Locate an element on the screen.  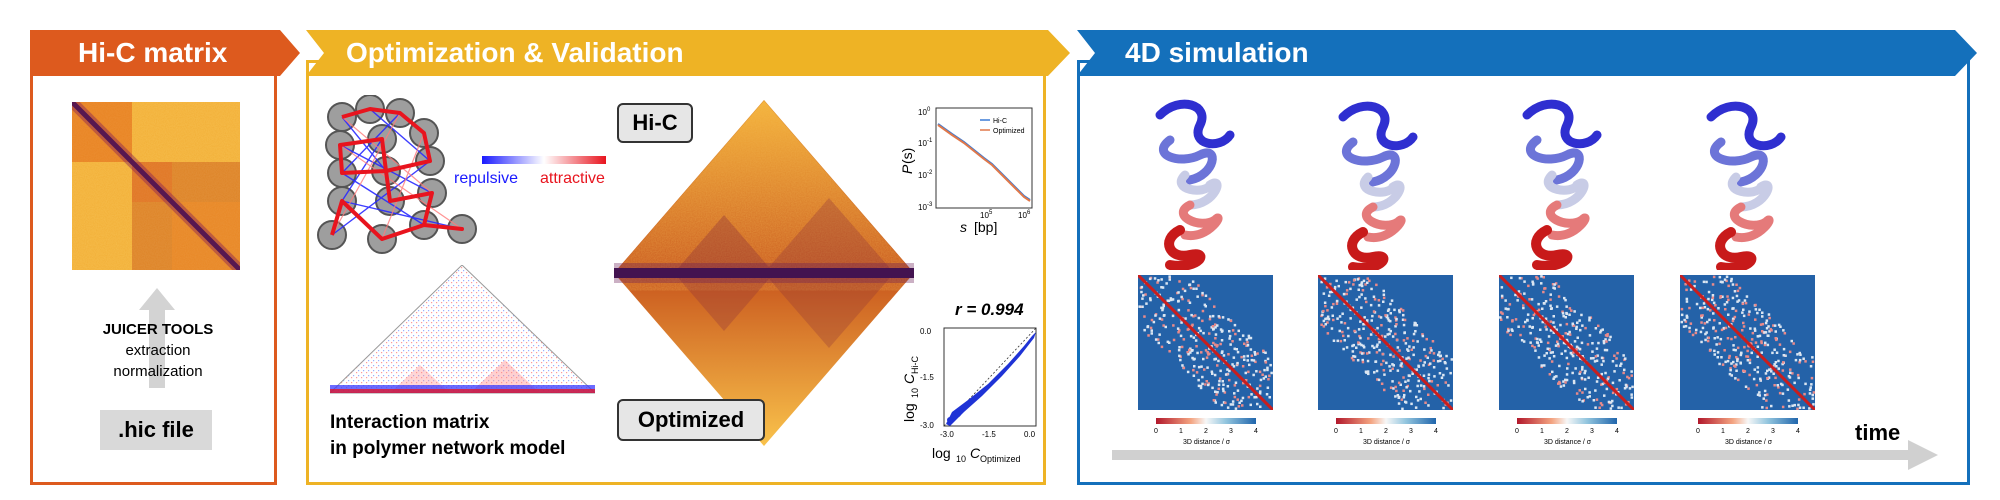
interaction-caption-line1: Interaction matrix is located at coordinates (410, 422).